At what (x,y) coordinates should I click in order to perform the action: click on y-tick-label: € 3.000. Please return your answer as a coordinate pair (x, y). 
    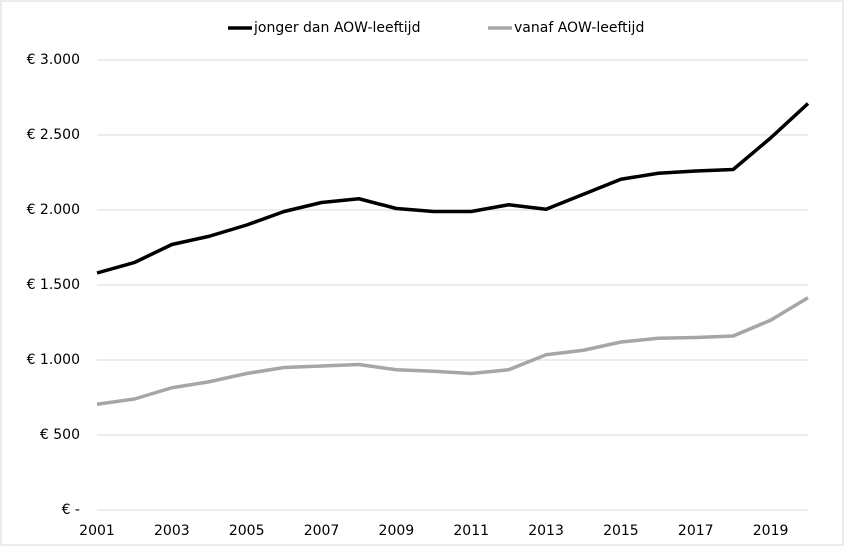
    Looking at the image, I should click on (53, 60).